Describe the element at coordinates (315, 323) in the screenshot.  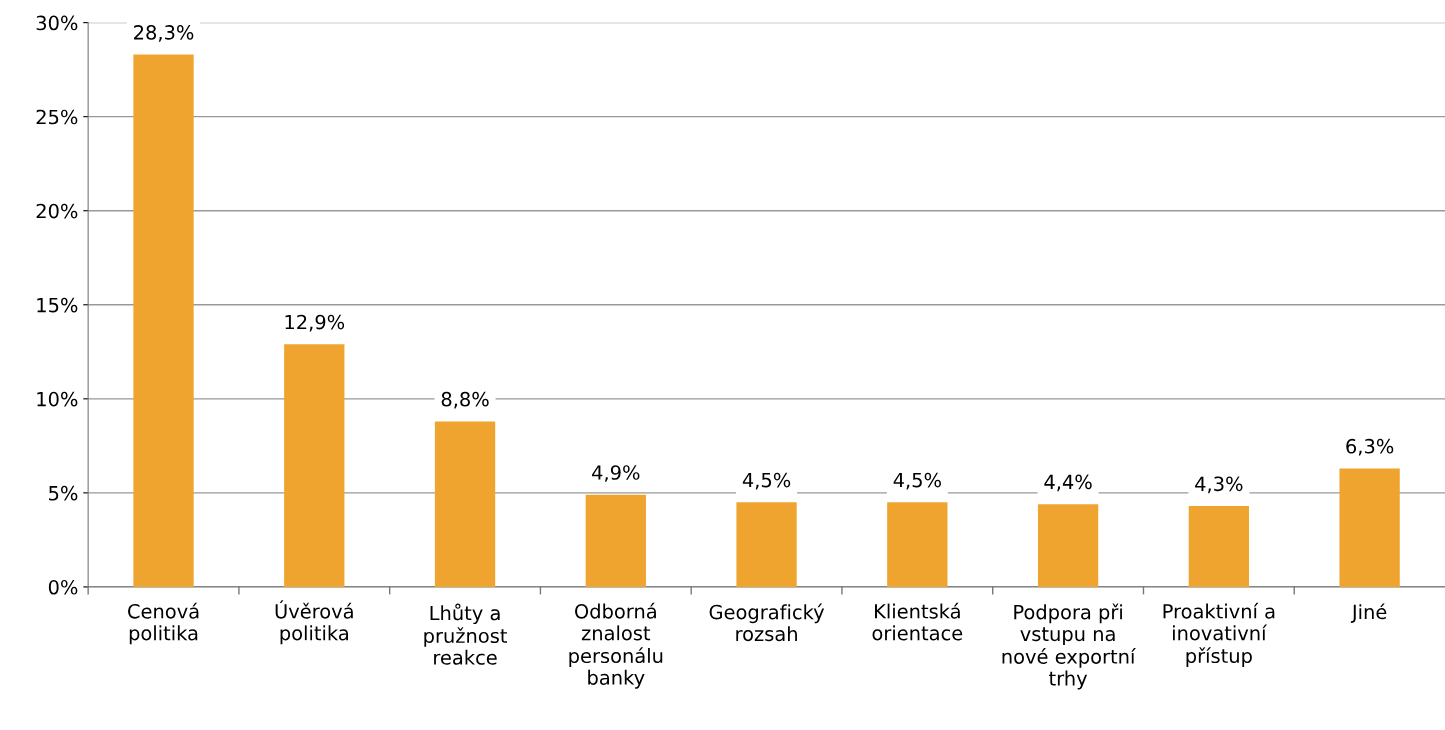
I see `data-label: 12,9%` at that location.